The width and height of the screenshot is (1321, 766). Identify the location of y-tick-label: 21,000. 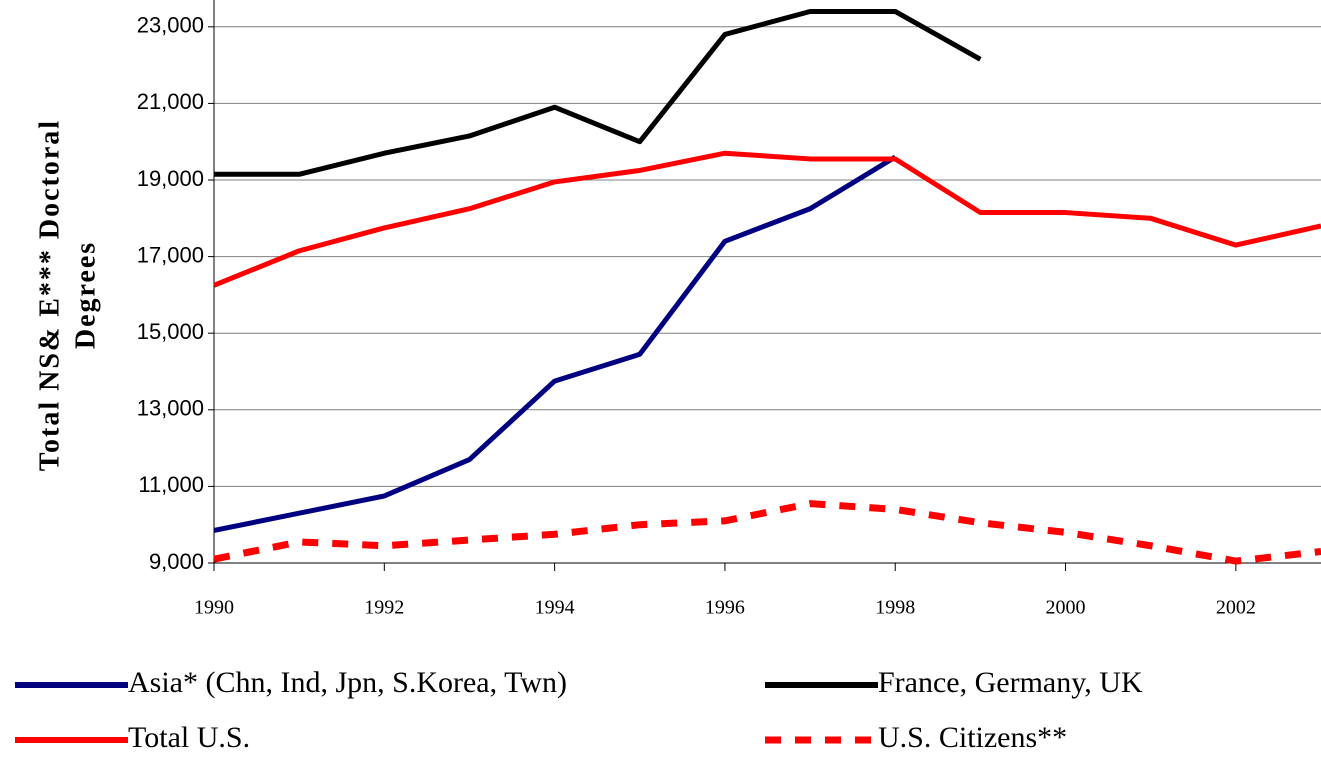
(170, 101).